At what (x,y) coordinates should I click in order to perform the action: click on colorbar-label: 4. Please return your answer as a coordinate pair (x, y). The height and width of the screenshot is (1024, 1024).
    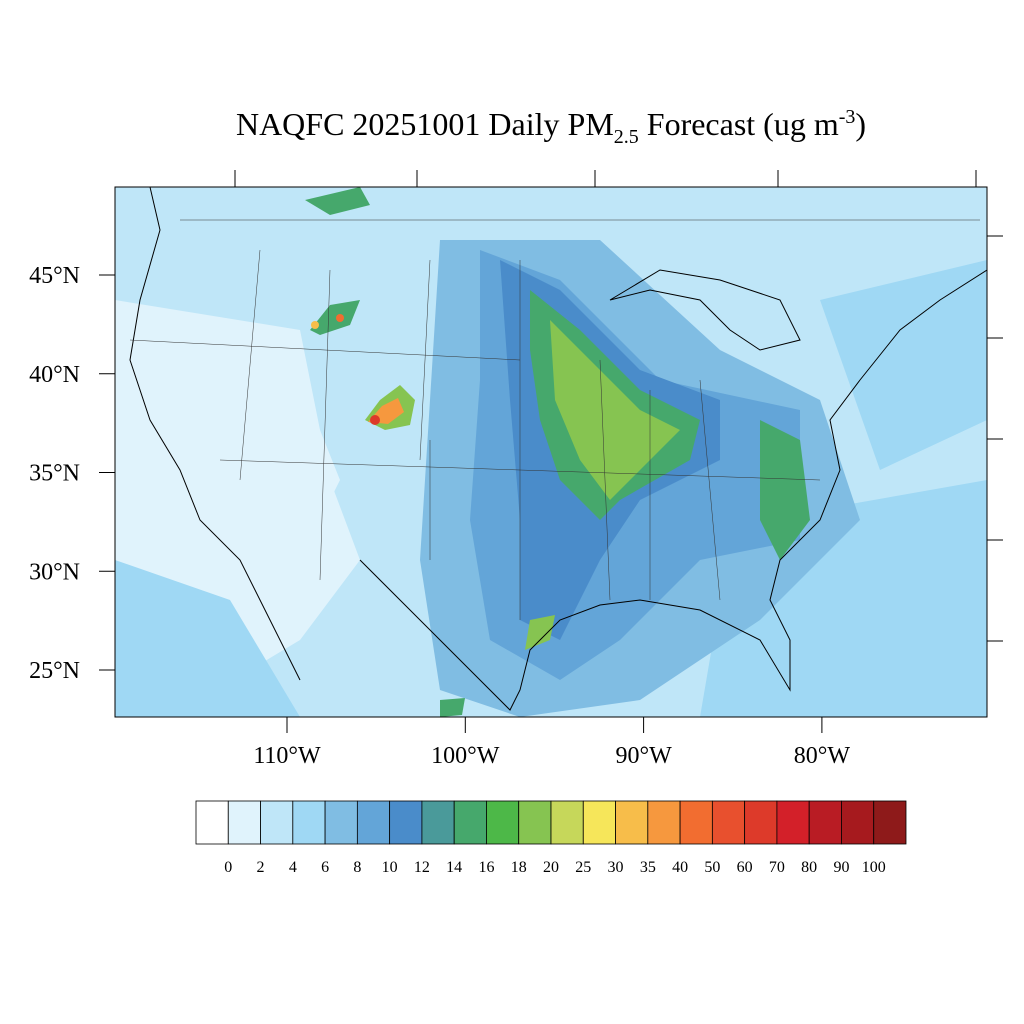
    Looking at the image, I should click on (293, 867).